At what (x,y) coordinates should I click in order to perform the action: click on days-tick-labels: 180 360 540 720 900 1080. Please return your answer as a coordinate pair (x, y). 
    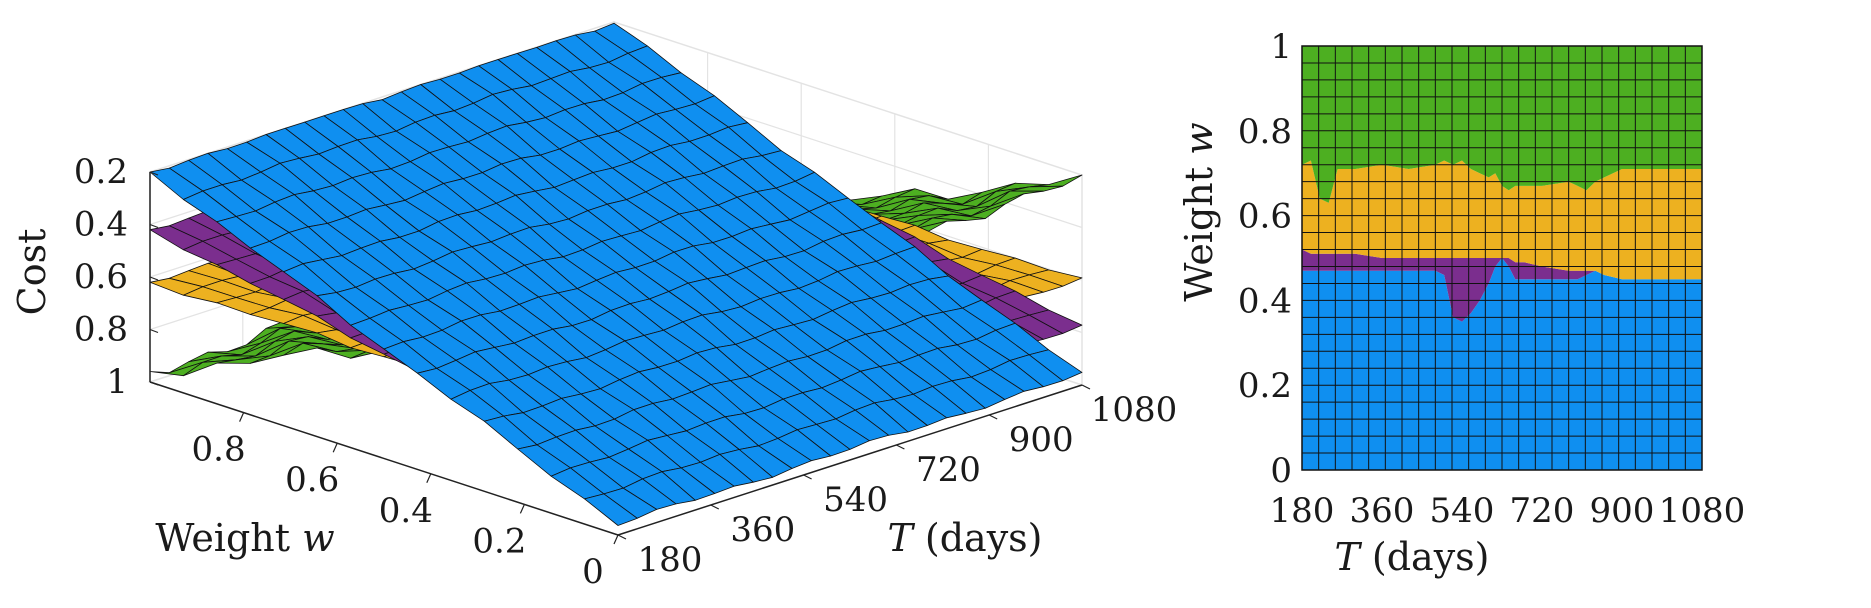
    Looking at the image, I should click on (897, 482).